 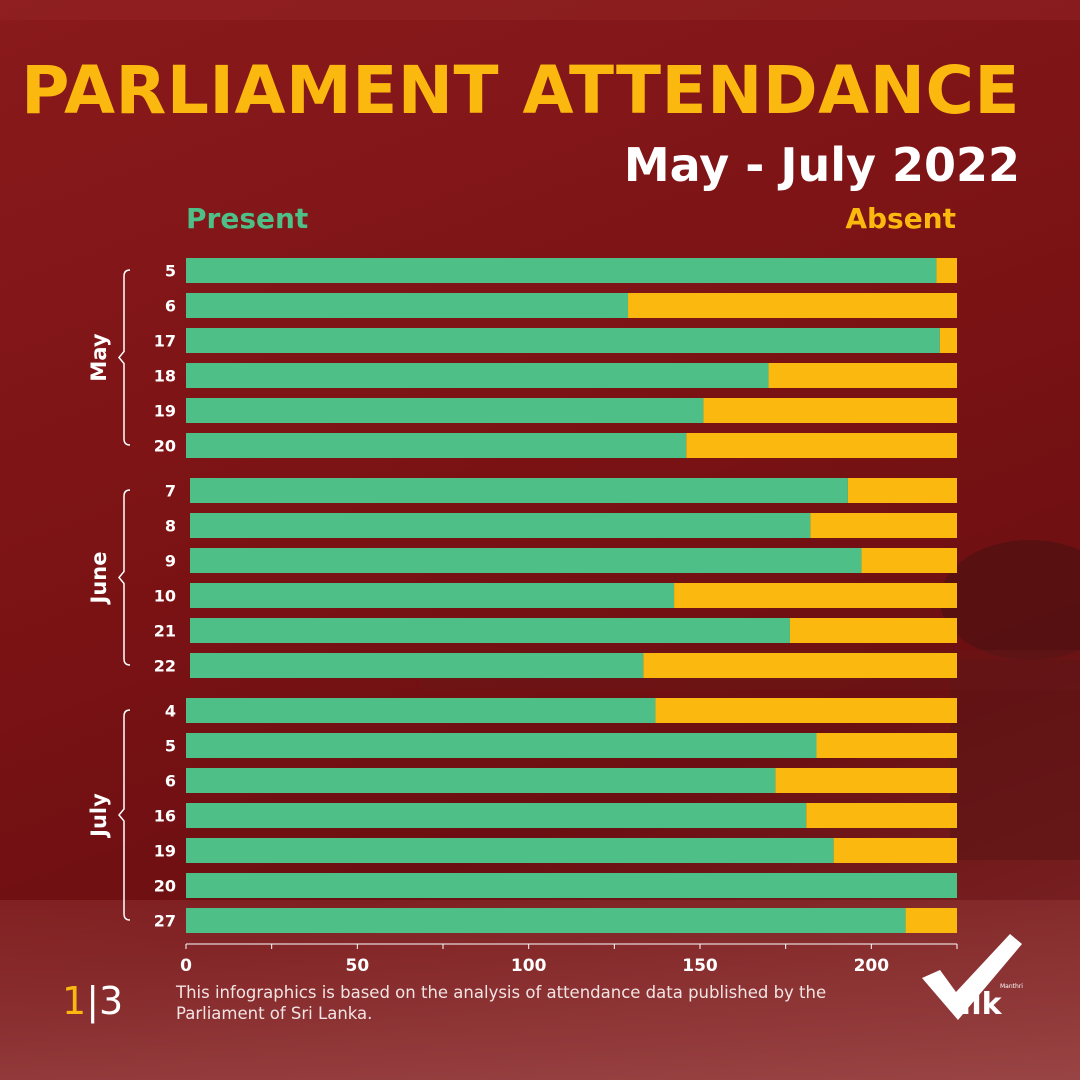 What do you see at coordinates (165, 596) in the screenshot?
I see `day-label: 10` at bounding box center [165, 596].